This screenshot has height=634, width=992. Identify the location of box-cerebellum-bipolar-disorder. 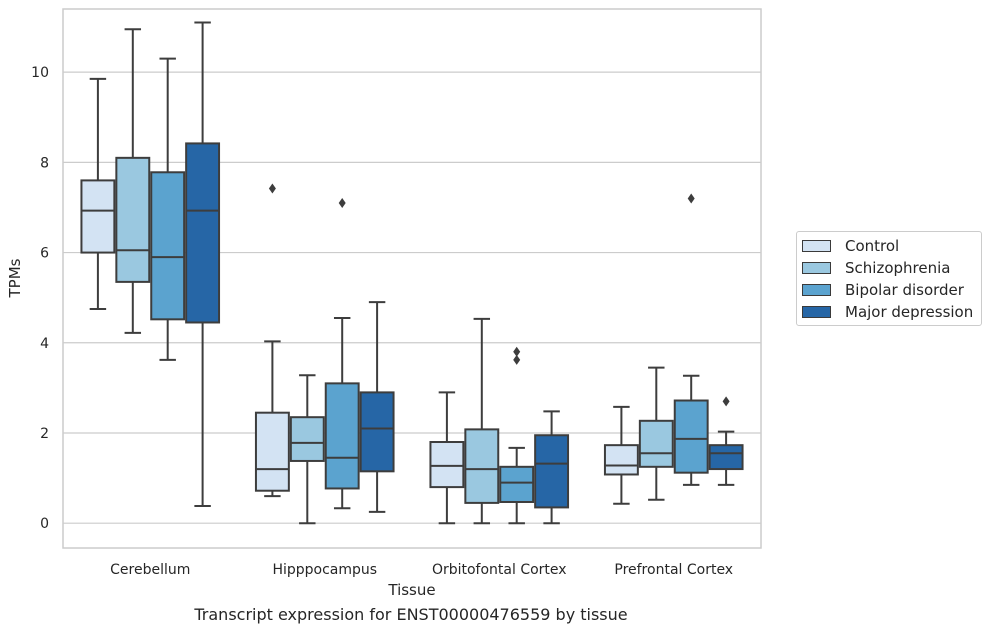
(168, 246).